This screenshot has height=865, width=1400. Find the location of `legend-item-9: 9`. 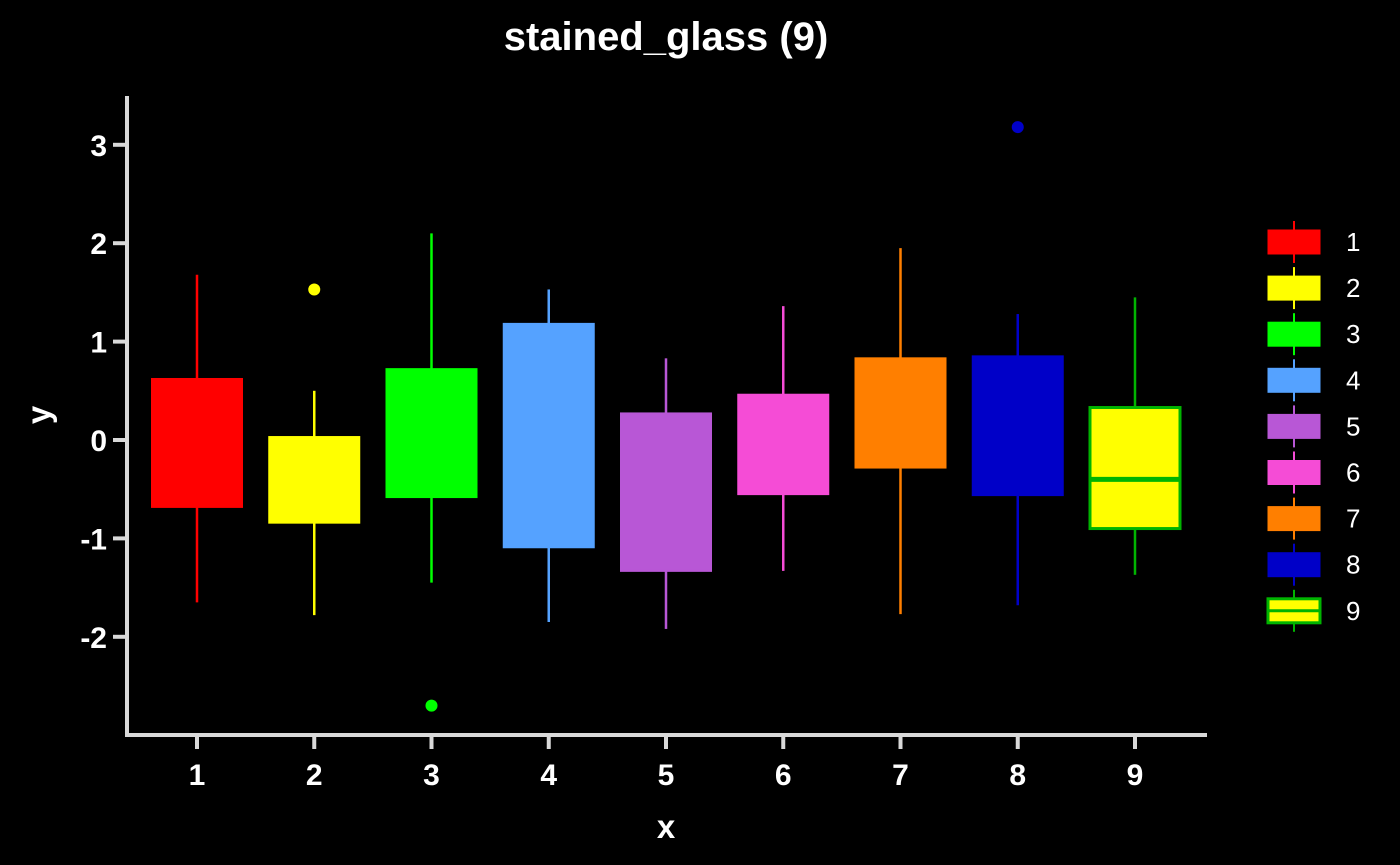

legend-item-9: 9 is located at coordinates (1313, 610).